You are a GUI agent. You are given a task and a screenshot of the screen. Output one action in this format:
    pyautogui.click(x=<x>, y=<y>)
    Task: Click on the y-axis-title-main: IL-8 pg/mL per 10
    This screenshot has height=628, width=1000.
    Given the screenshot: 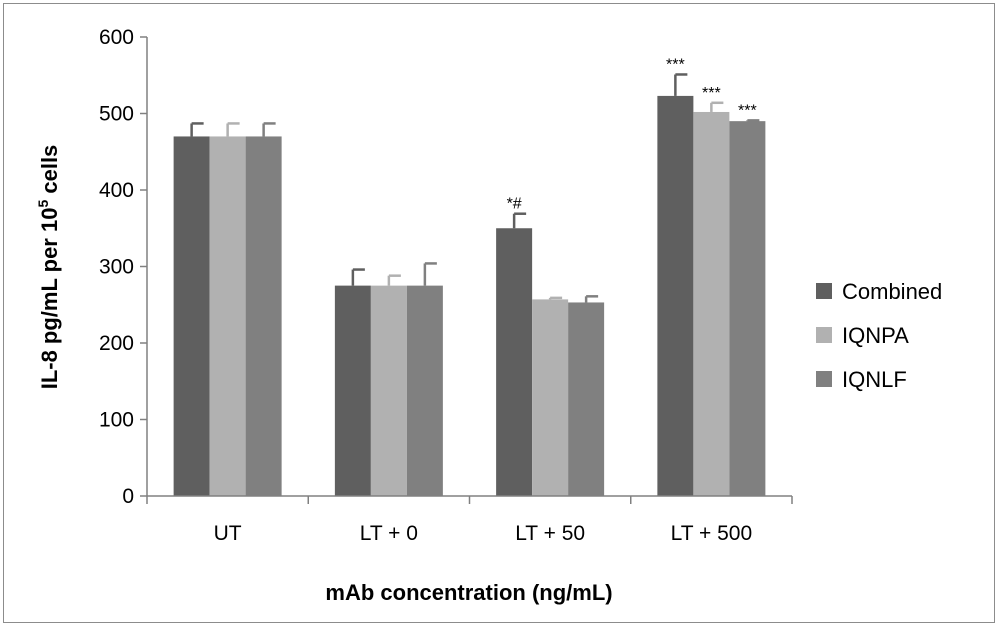 What is the action you would take?
    pyautogui.click(x=49, y=299)
    